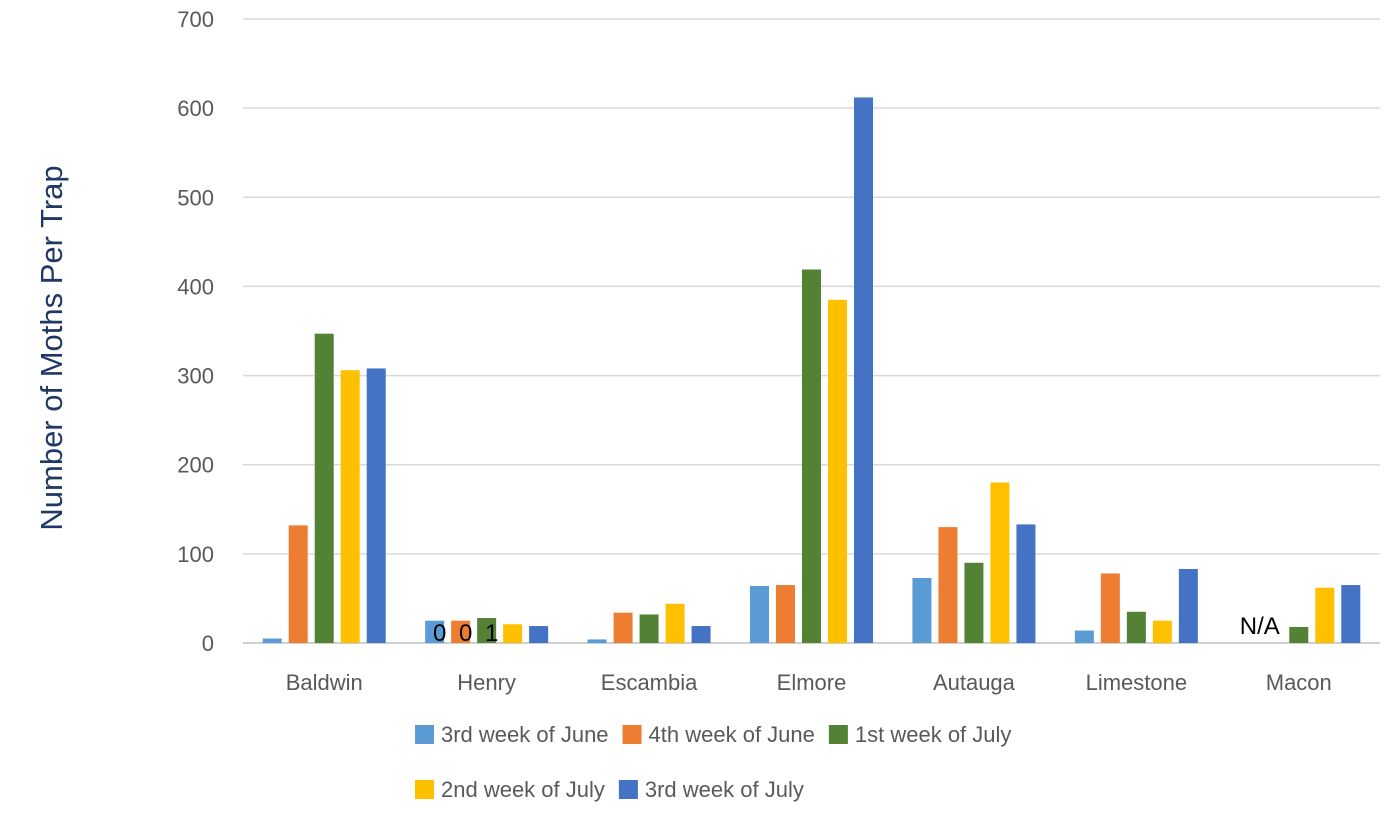  Describe the element at coordinates (525, 734) in the screenshot. I see `legend-label: 3rd week of June` at that location.